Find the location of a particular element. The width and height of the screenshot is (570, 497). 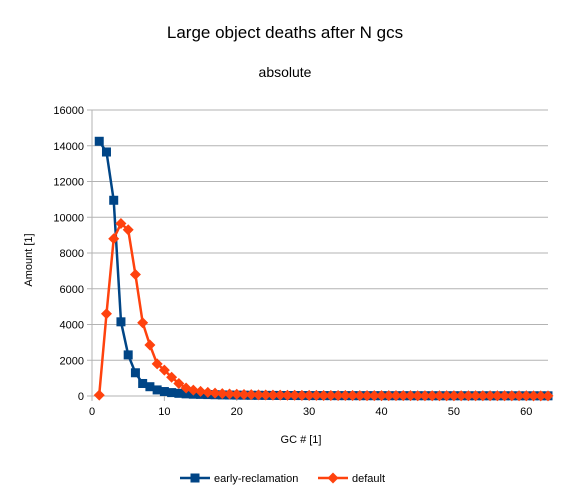

legend-label-default: default is located at coordinates (368, 479).